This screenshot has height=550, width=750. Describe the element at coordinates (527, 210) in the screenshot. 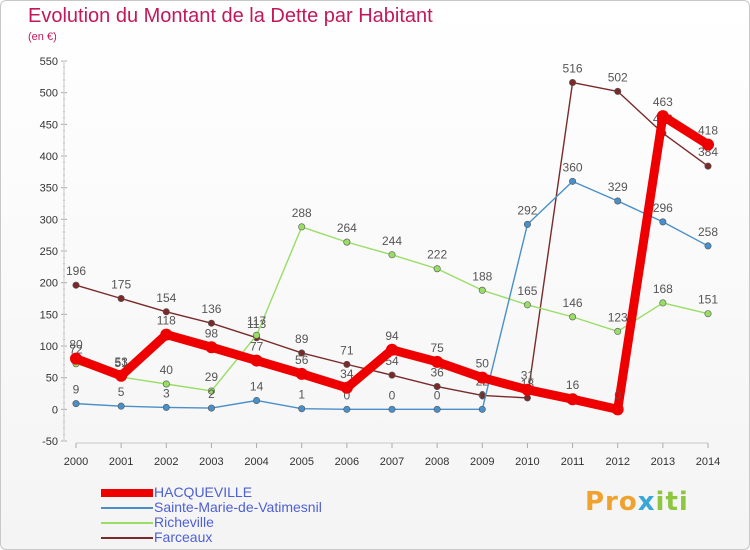

I see `data-label-sainte-marie-de-vatimesnil: 292` at that location.